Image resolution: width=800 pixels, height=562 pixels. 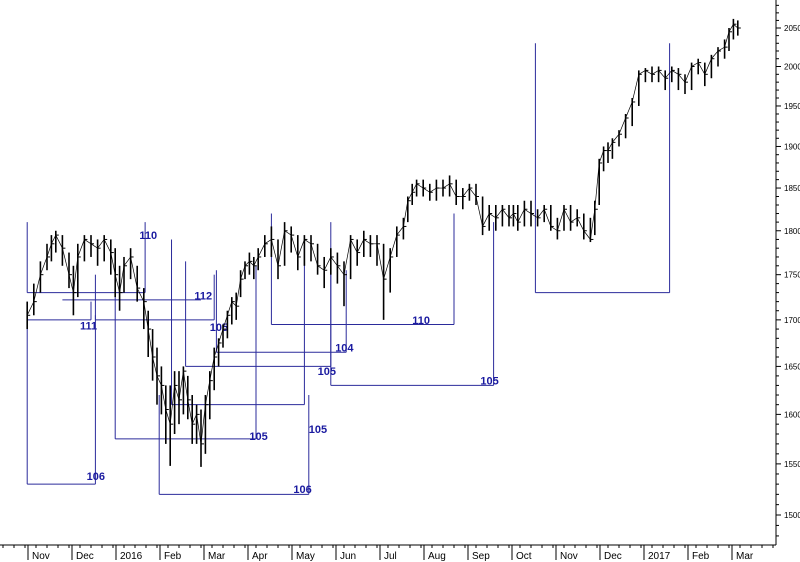 What do you see at coordinates (659, 556) in the screenshot?
I see `x-tick-label: 2017` at bounding box center [659, 556].